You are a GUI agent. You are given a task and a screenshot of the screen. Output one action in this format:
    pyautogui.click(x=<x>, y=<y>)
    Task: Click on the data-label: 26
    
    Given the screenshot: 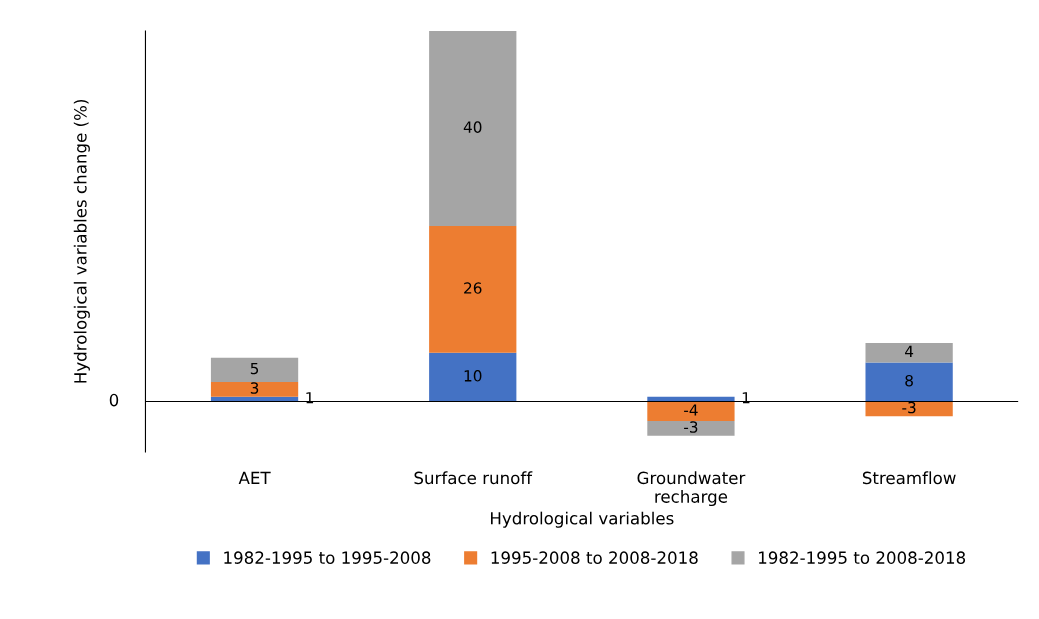 What is the action you would take?
    pyautogui.click(x=473, y=288)
    